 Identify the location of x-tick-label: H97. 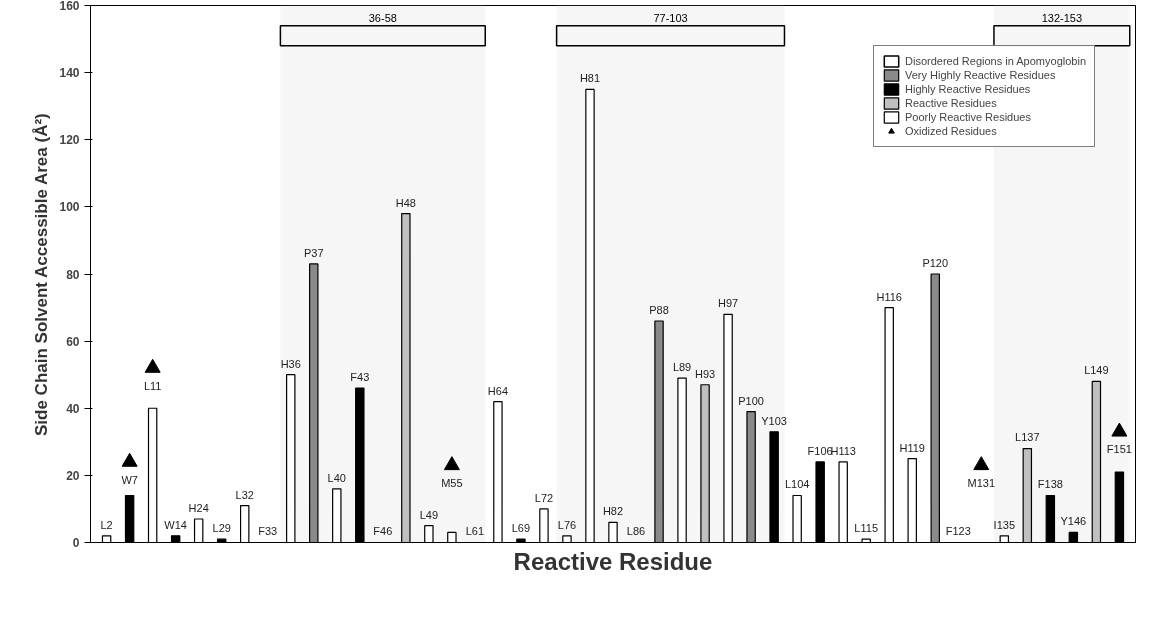
(728, 303).